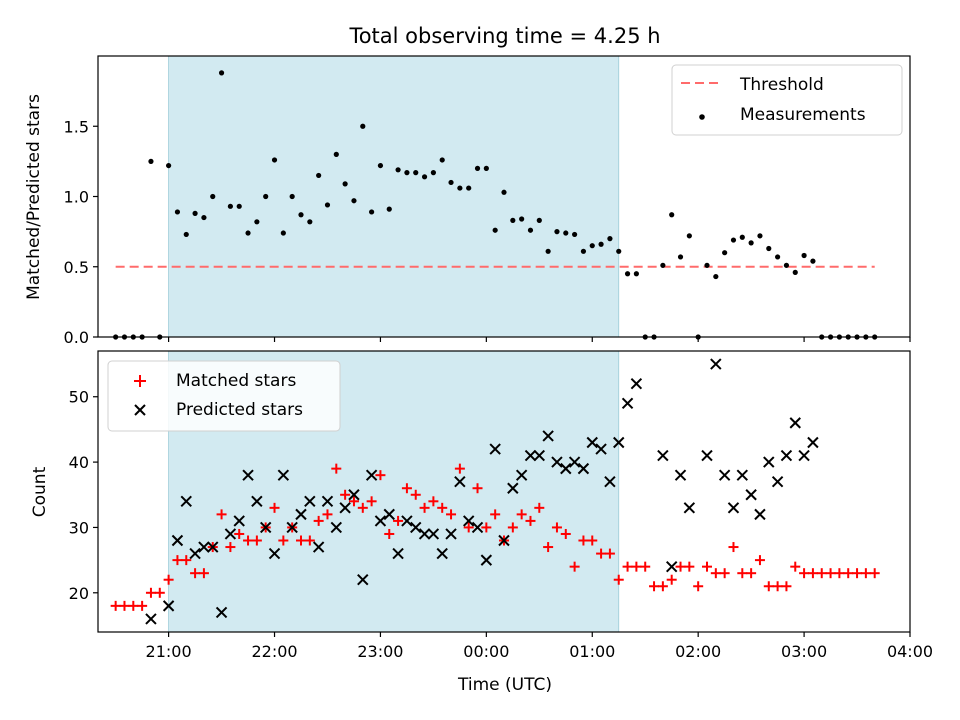 The width and height of the screenshot is (960, 720). What do you see at coordinates (224, 396) in the screenshot?
I see `bottom-legend: Matched stars Predicted stars` at bounding box center [224, 396].